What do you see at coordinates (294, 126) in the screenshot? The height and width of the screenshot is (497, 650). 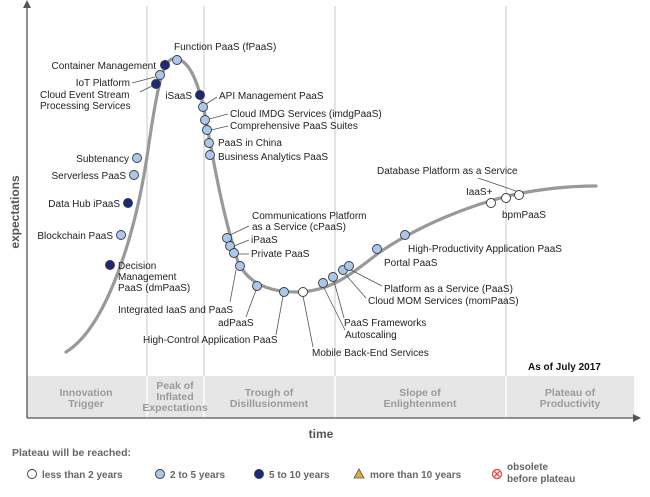 I see `label-comprehensive-paas: Comprehensive PaaS Suites` at bounding box center [294, 126].